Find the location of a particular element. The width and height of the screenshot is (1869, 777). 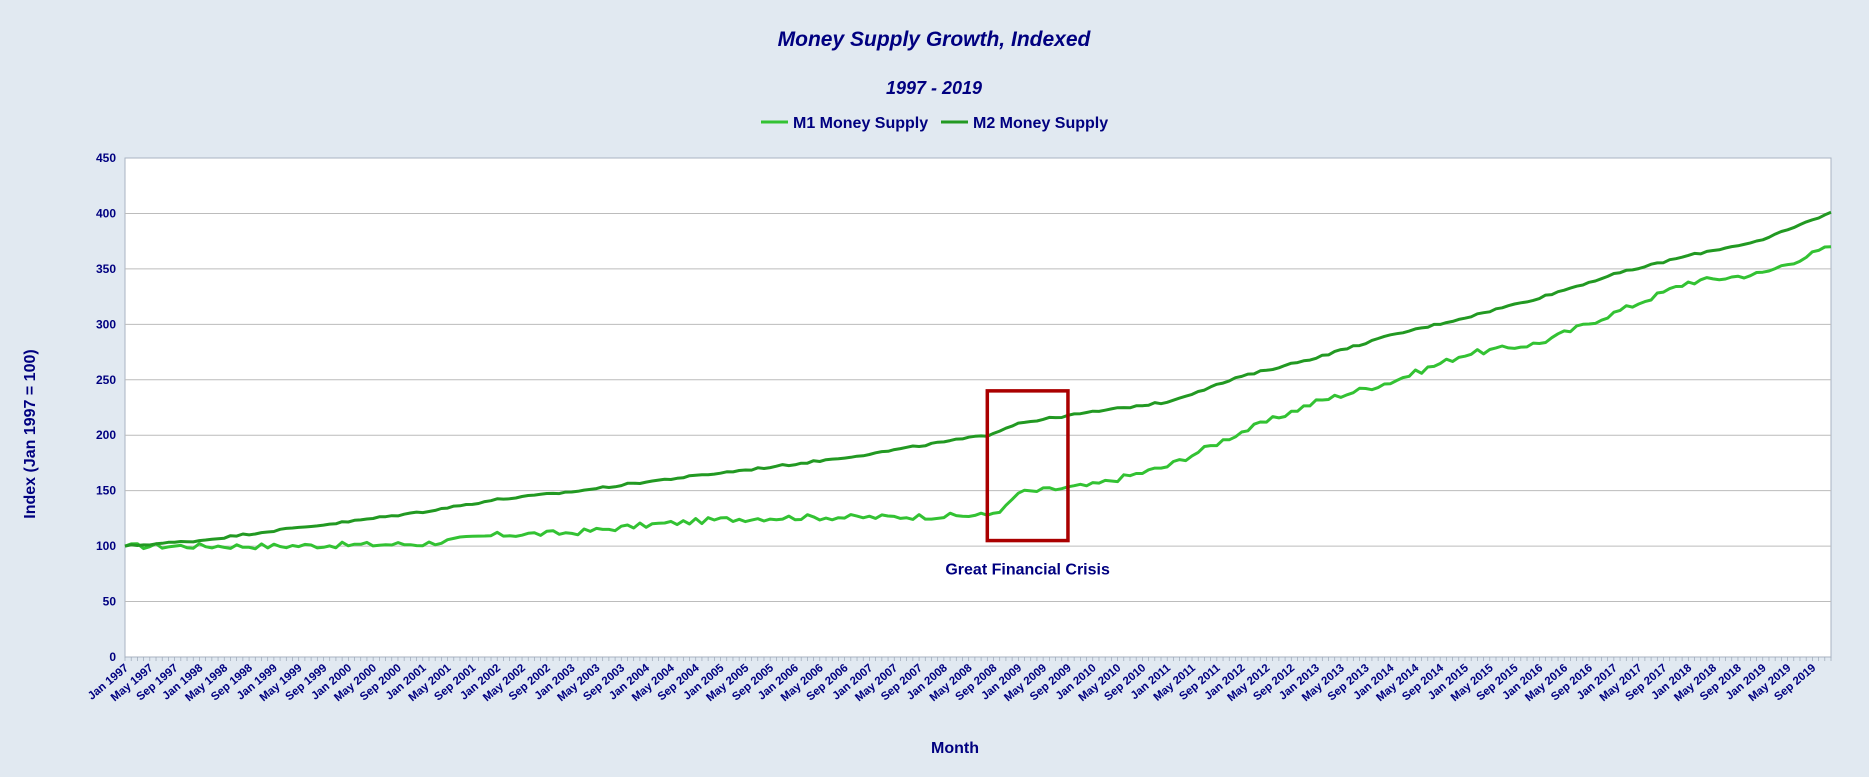

y-tick-label: 50 is located at coordinates (110, 602).